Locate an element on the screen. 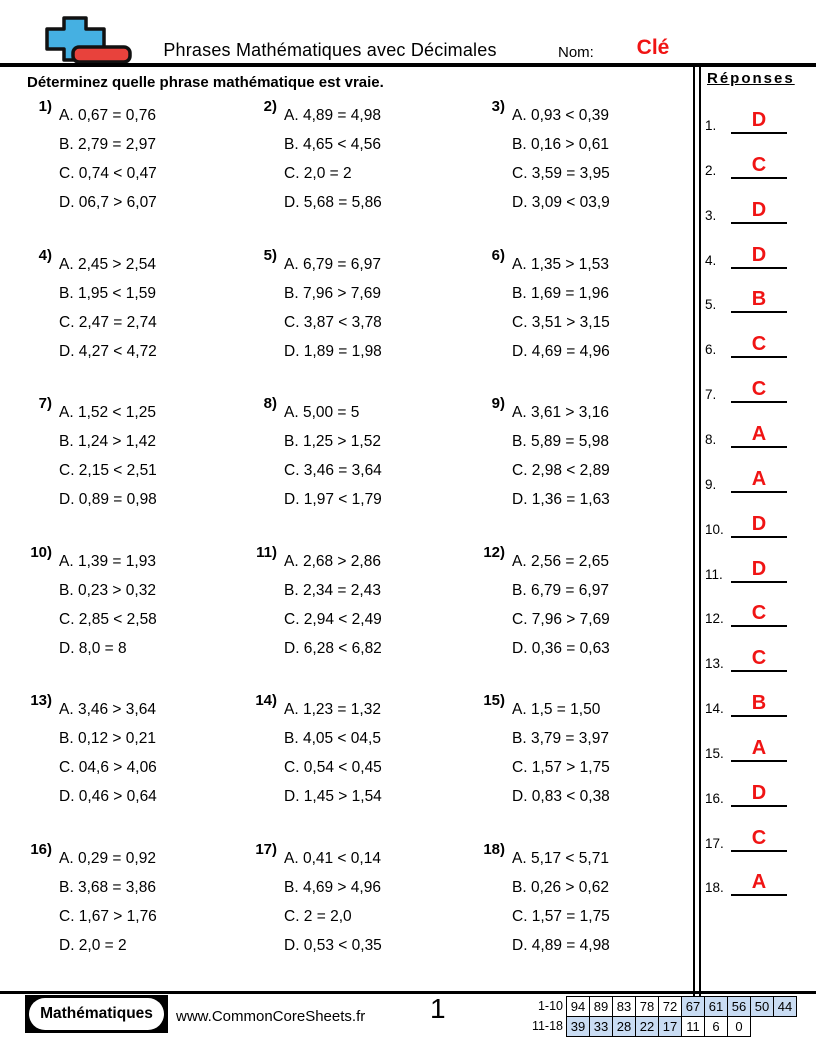 This screenshot has width=816, height=1056. problem-option: D. 4,69 = 4,96 is located at coordinates (561, 351).